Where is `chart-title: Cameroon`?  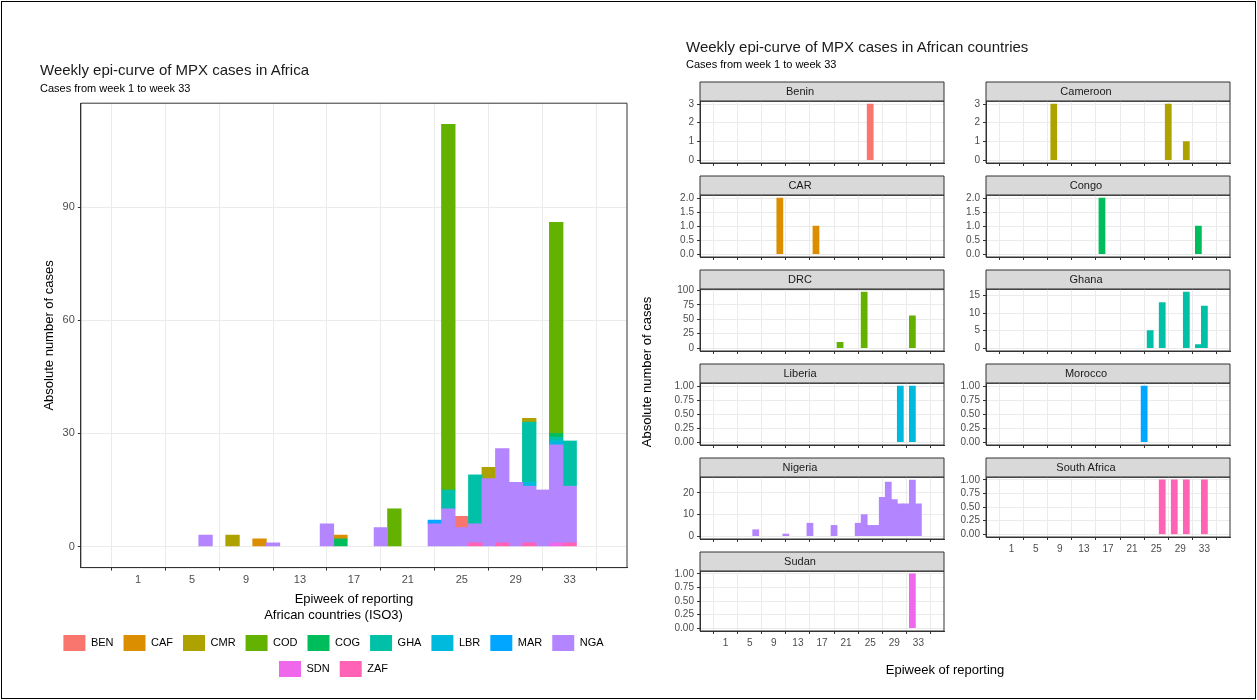
chart-title: Cameroon is located at coordinates (1086, 90).